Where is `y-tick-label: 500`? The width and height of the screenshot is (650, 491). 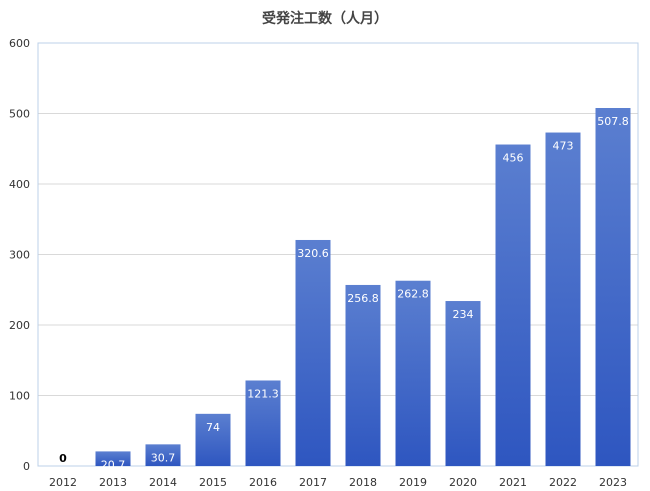
y-tick-label: 500 is located at coordinates (19, 114).